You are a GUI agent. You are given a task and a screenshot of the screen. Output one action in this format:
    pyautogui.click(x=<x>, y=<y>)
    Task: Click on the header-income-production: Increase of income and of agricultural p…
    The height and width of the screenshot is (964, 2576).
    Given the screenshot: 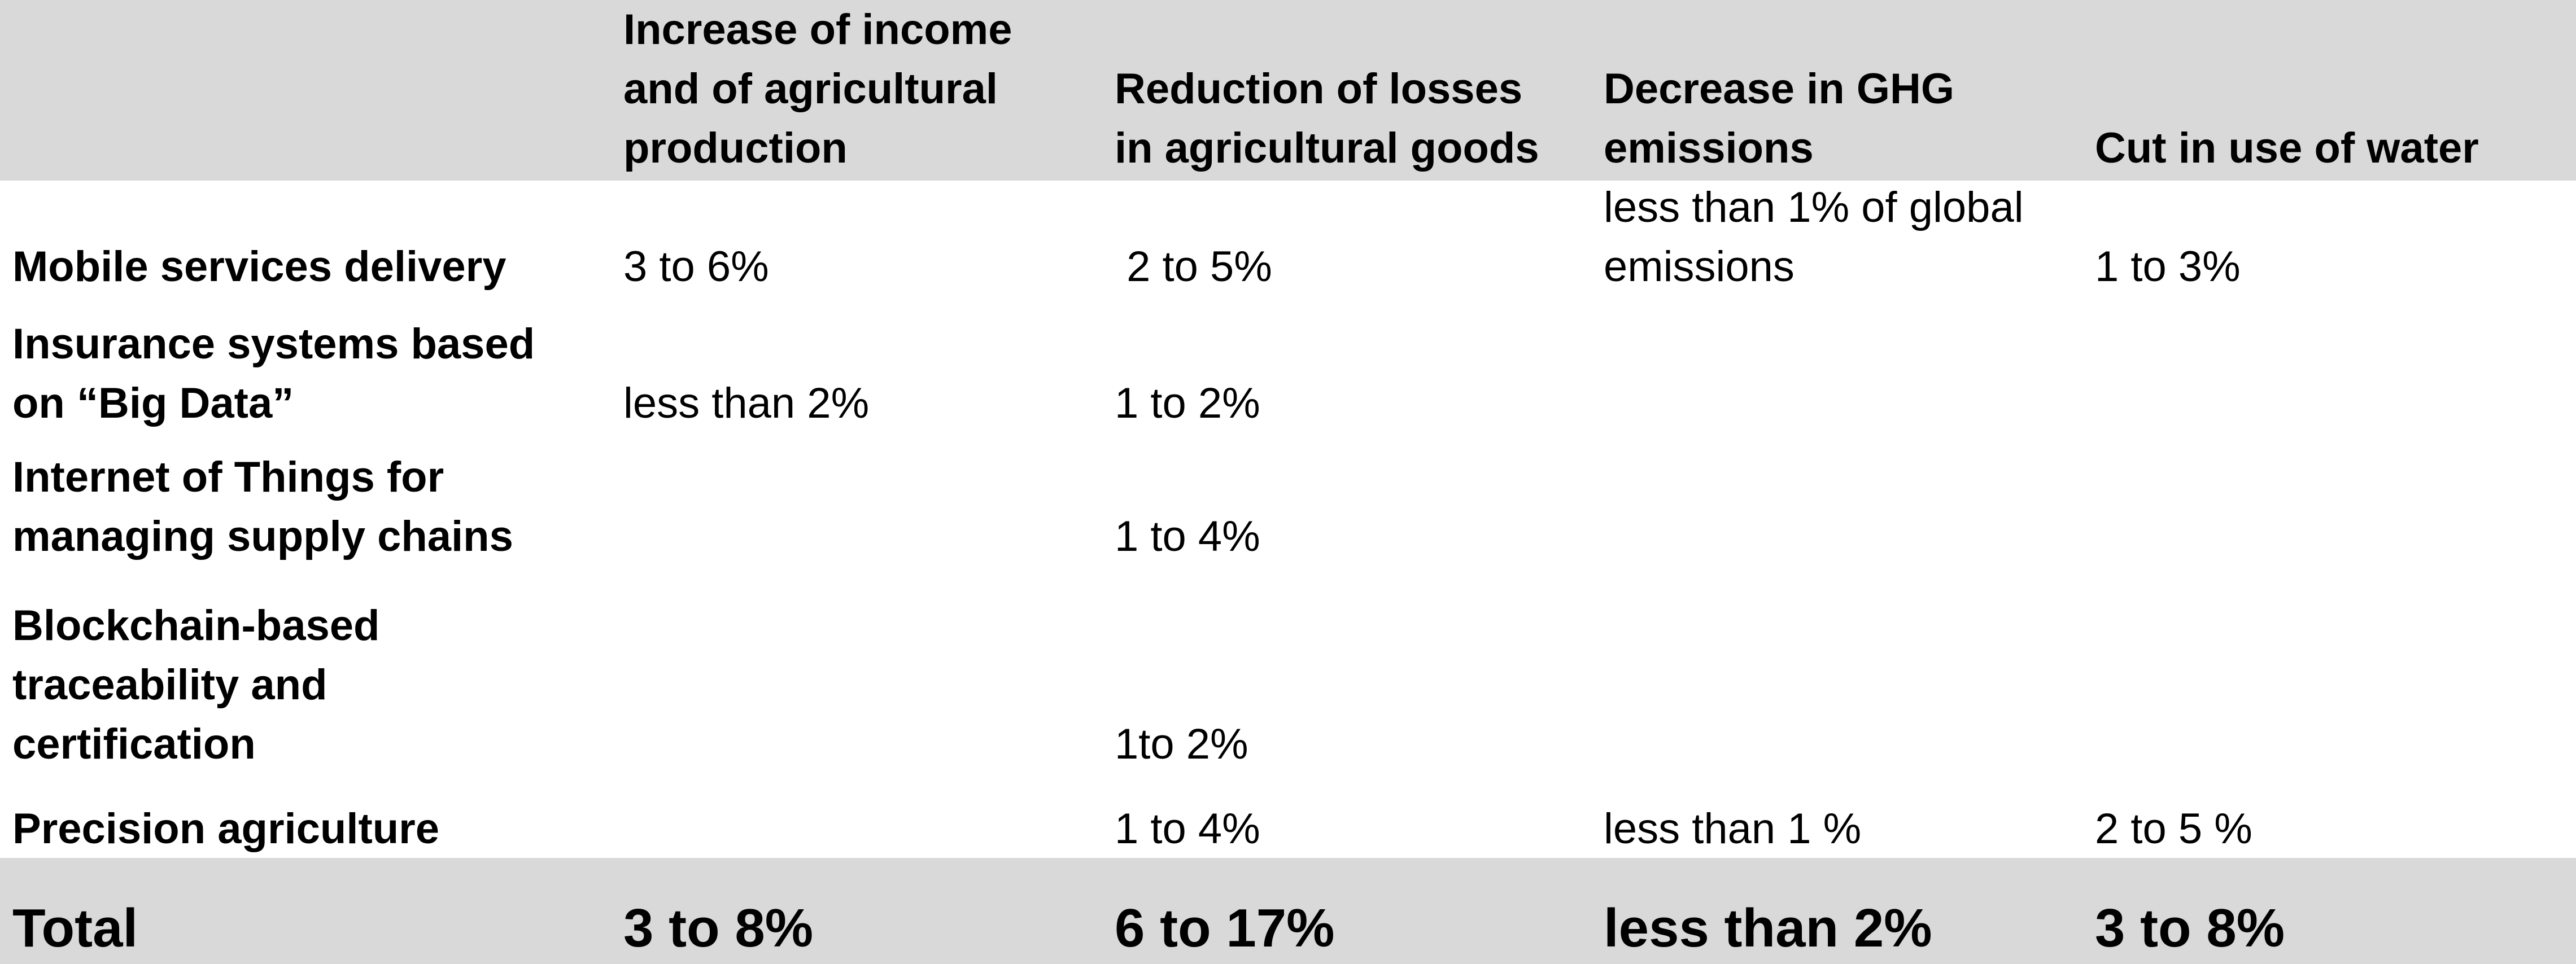 What is the action you would take?
    pyautogui.click(x=818, y=89)
    